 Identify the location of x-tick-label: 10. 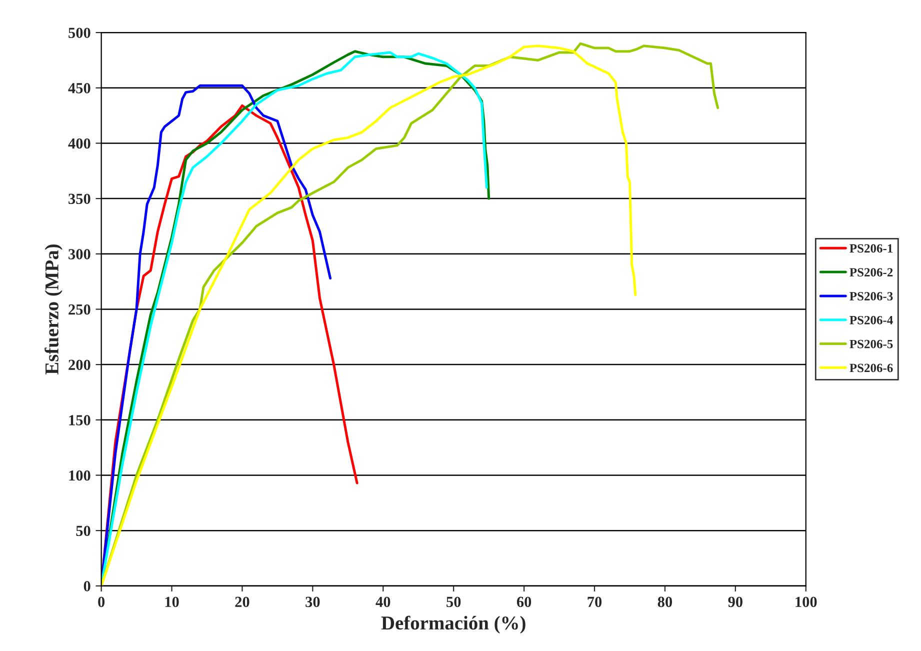
(172, 602).